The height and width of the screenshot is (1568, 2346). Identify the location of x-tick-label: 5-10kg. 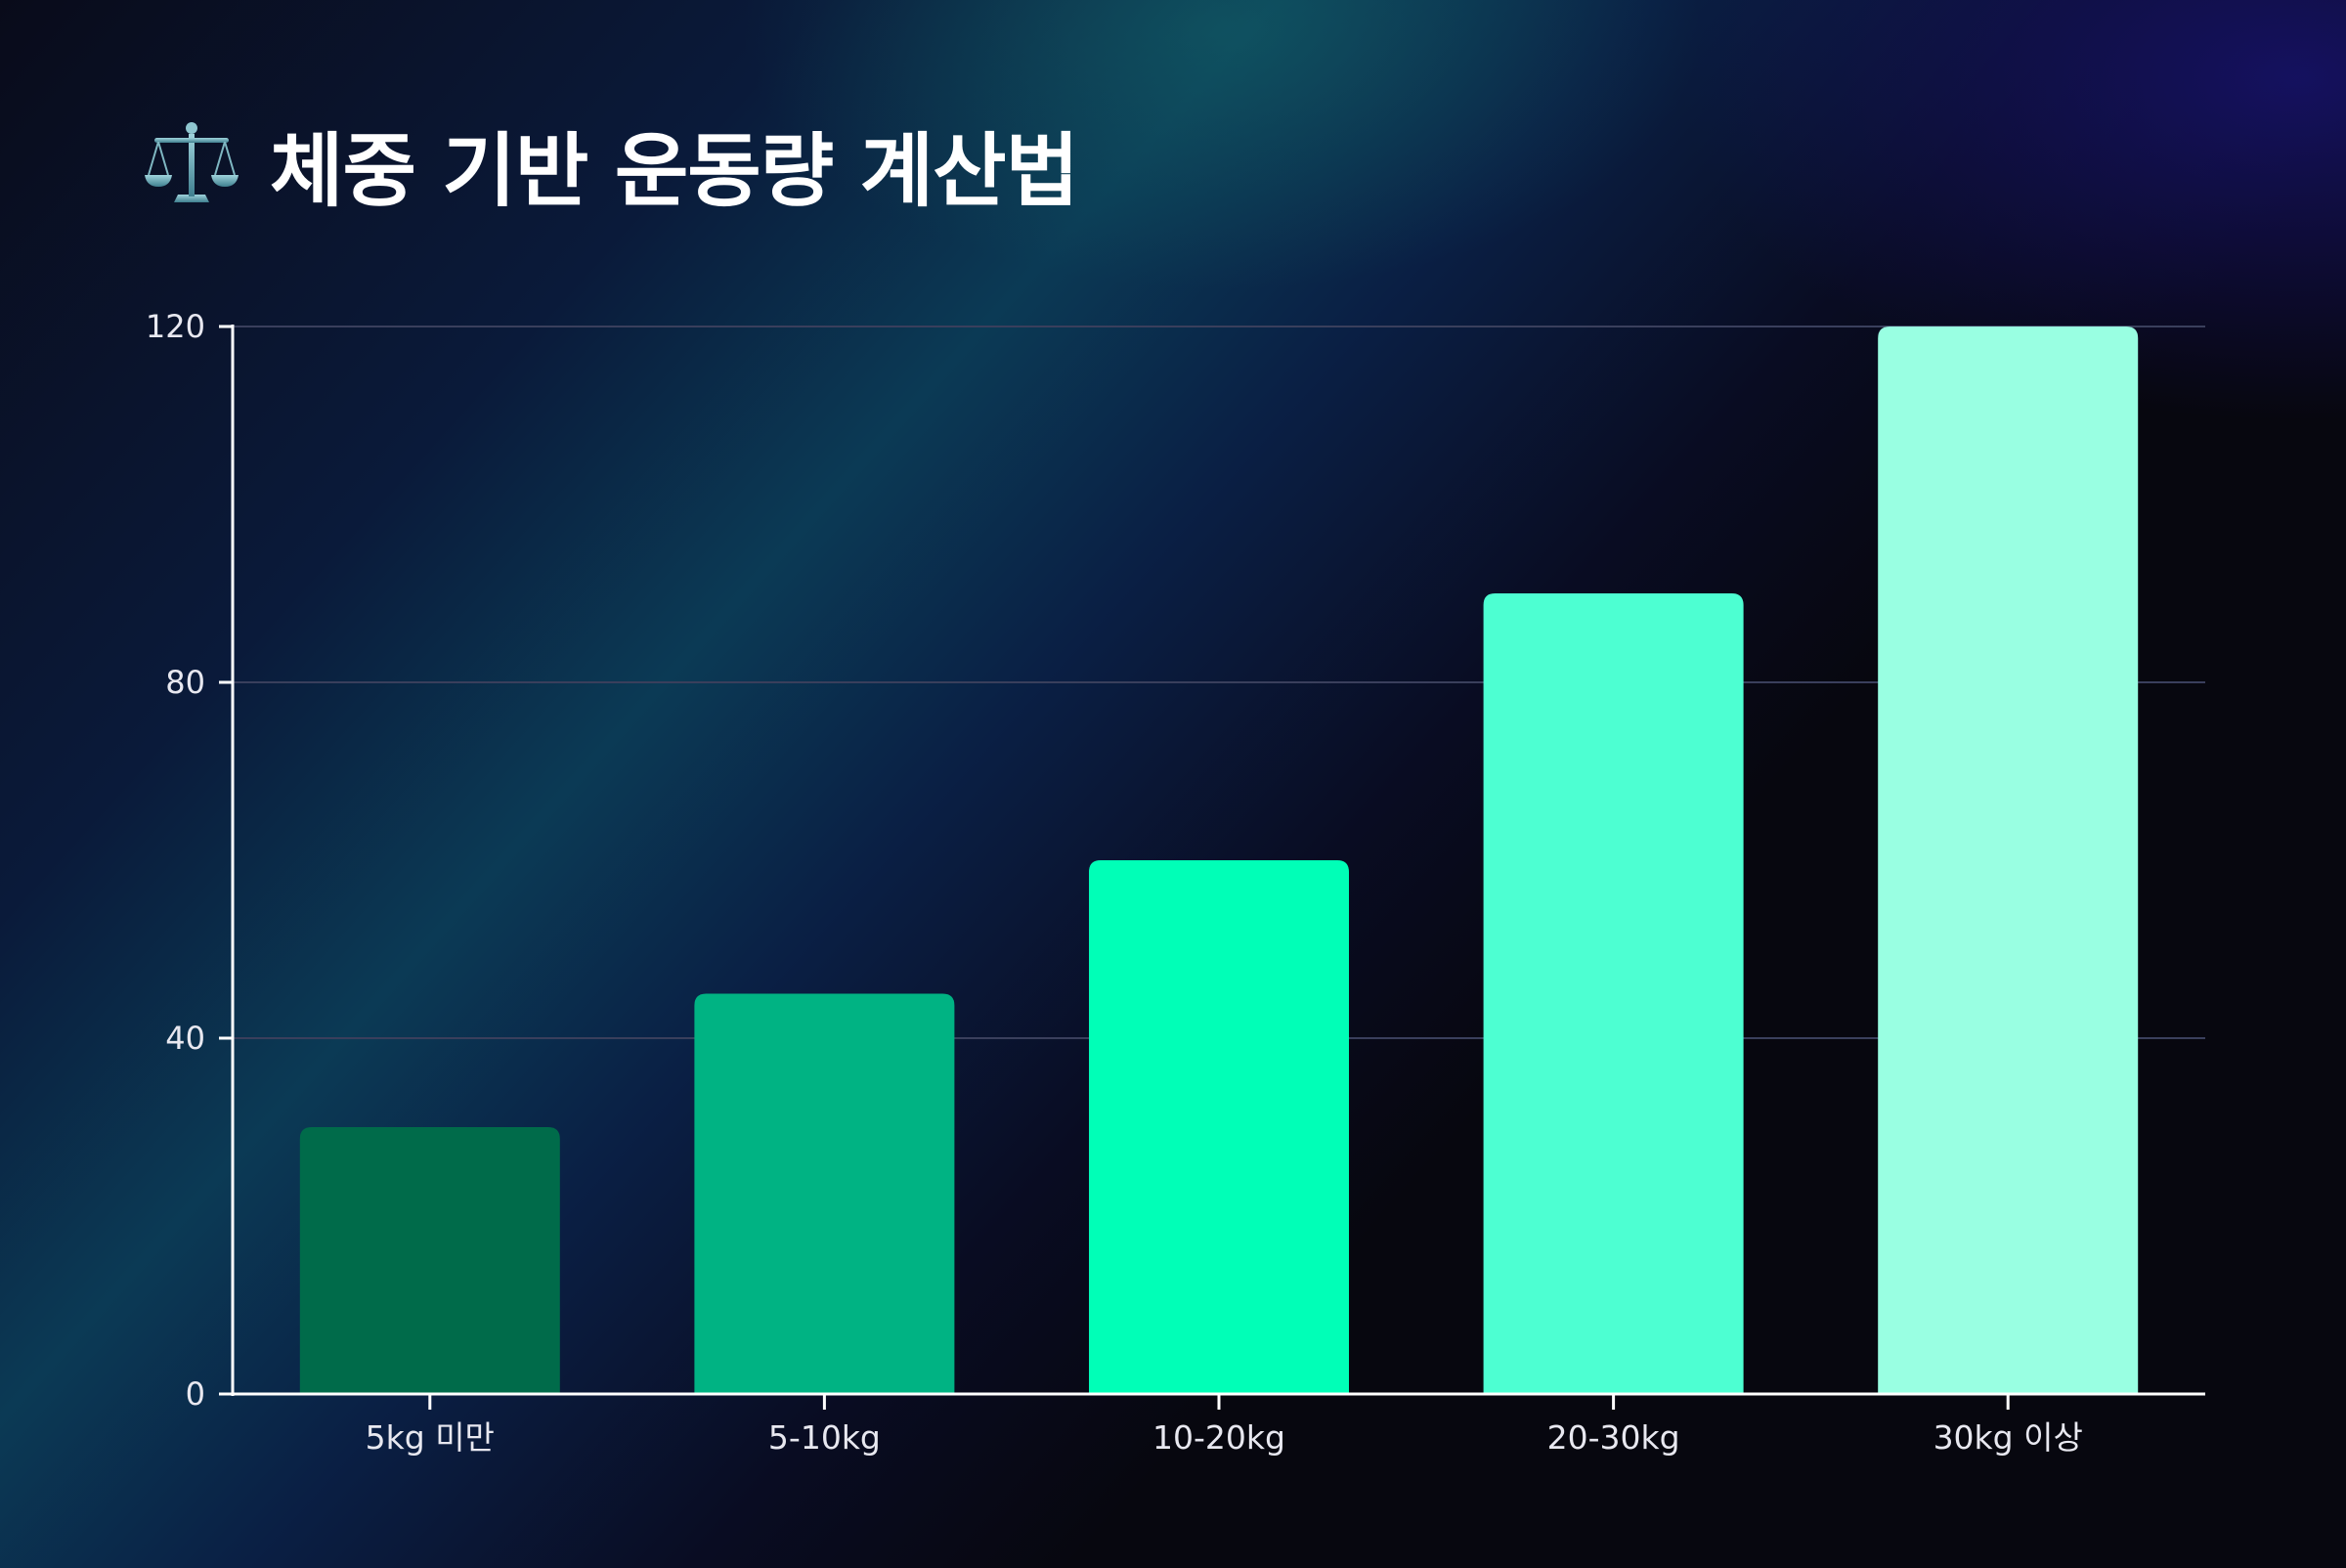
(825, 1438).